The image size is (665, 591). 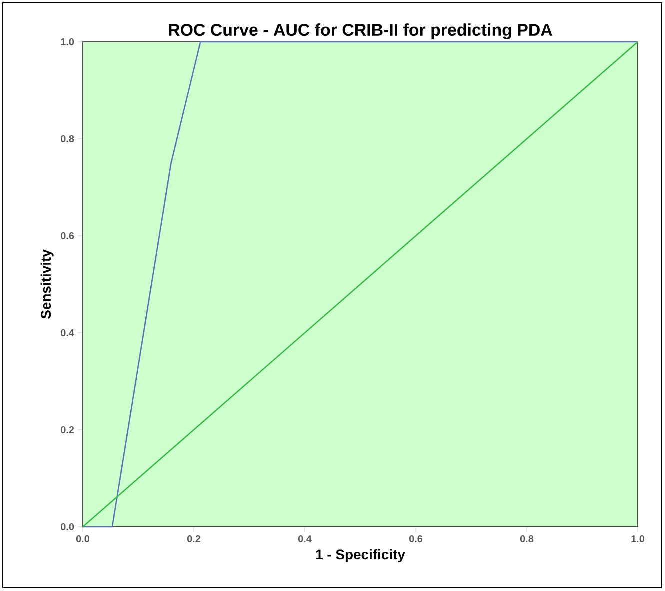 I want to click on y-tick-label: 0.8, so click(x=67, y=139).